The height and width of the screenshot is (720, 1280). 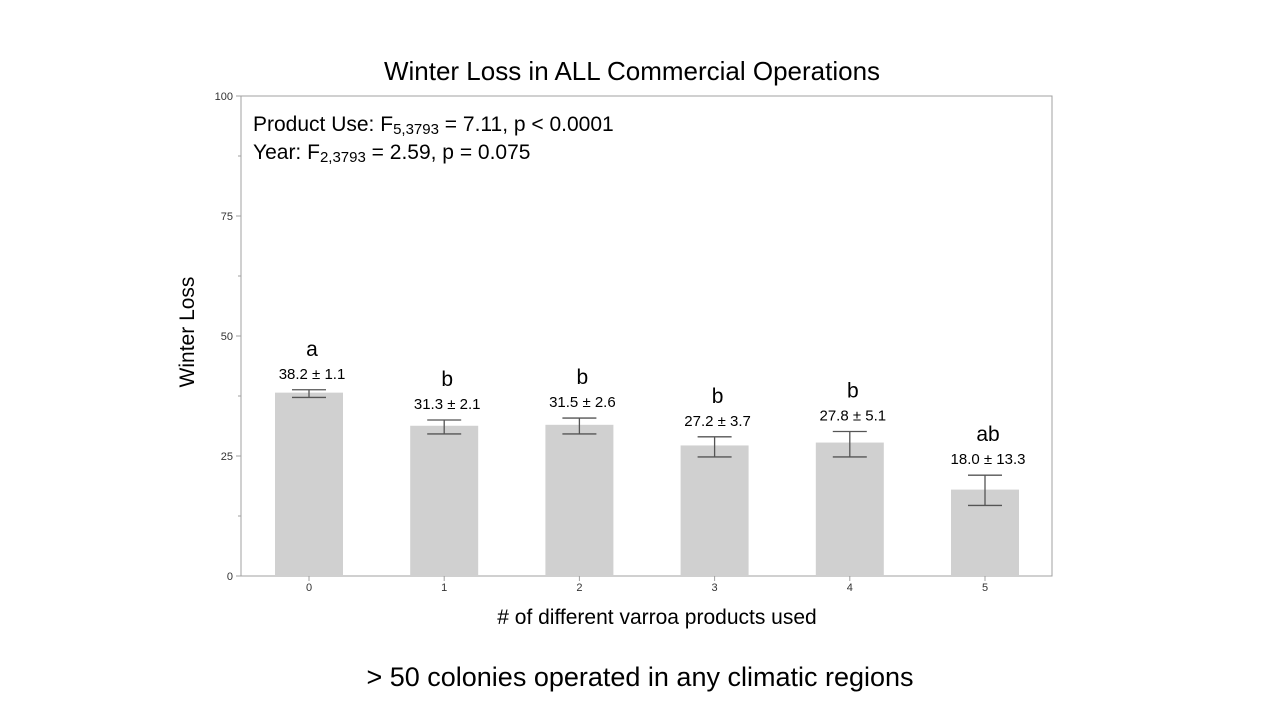 I want to click on stats-line-1: Product Use: F5,3793 = 7.11, p < 0.0001, so click(x=433, y=125).